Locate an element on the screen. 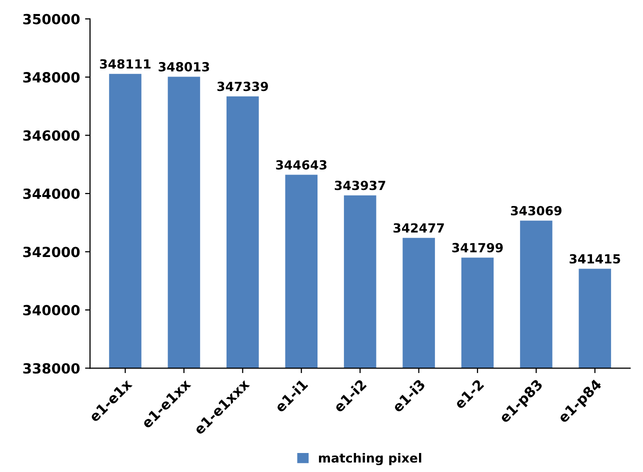 The width and height of the screenshot is (643, 472). data-label: 342477 is located at coordinates (419, 228).